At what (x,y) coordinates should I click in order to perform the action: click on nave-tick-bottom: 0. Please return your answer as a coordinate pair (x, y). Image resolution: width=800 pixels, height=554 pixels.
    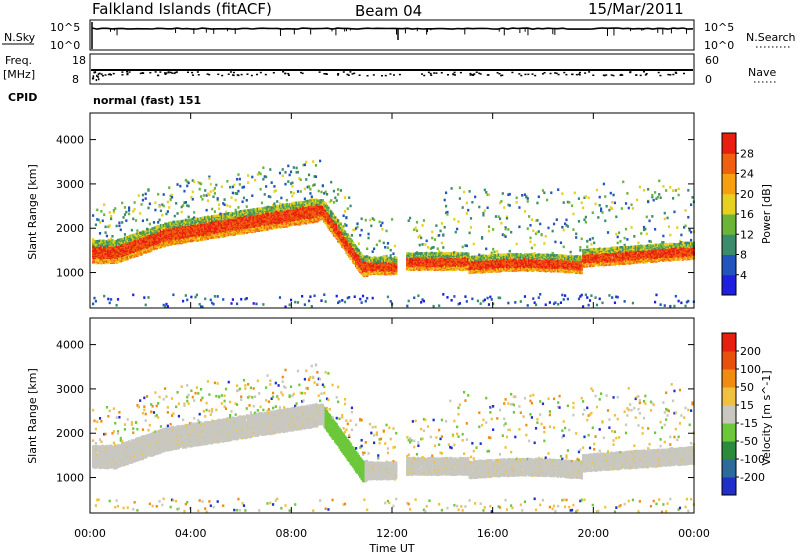
    Looking at the image, I should click on (708, 79).